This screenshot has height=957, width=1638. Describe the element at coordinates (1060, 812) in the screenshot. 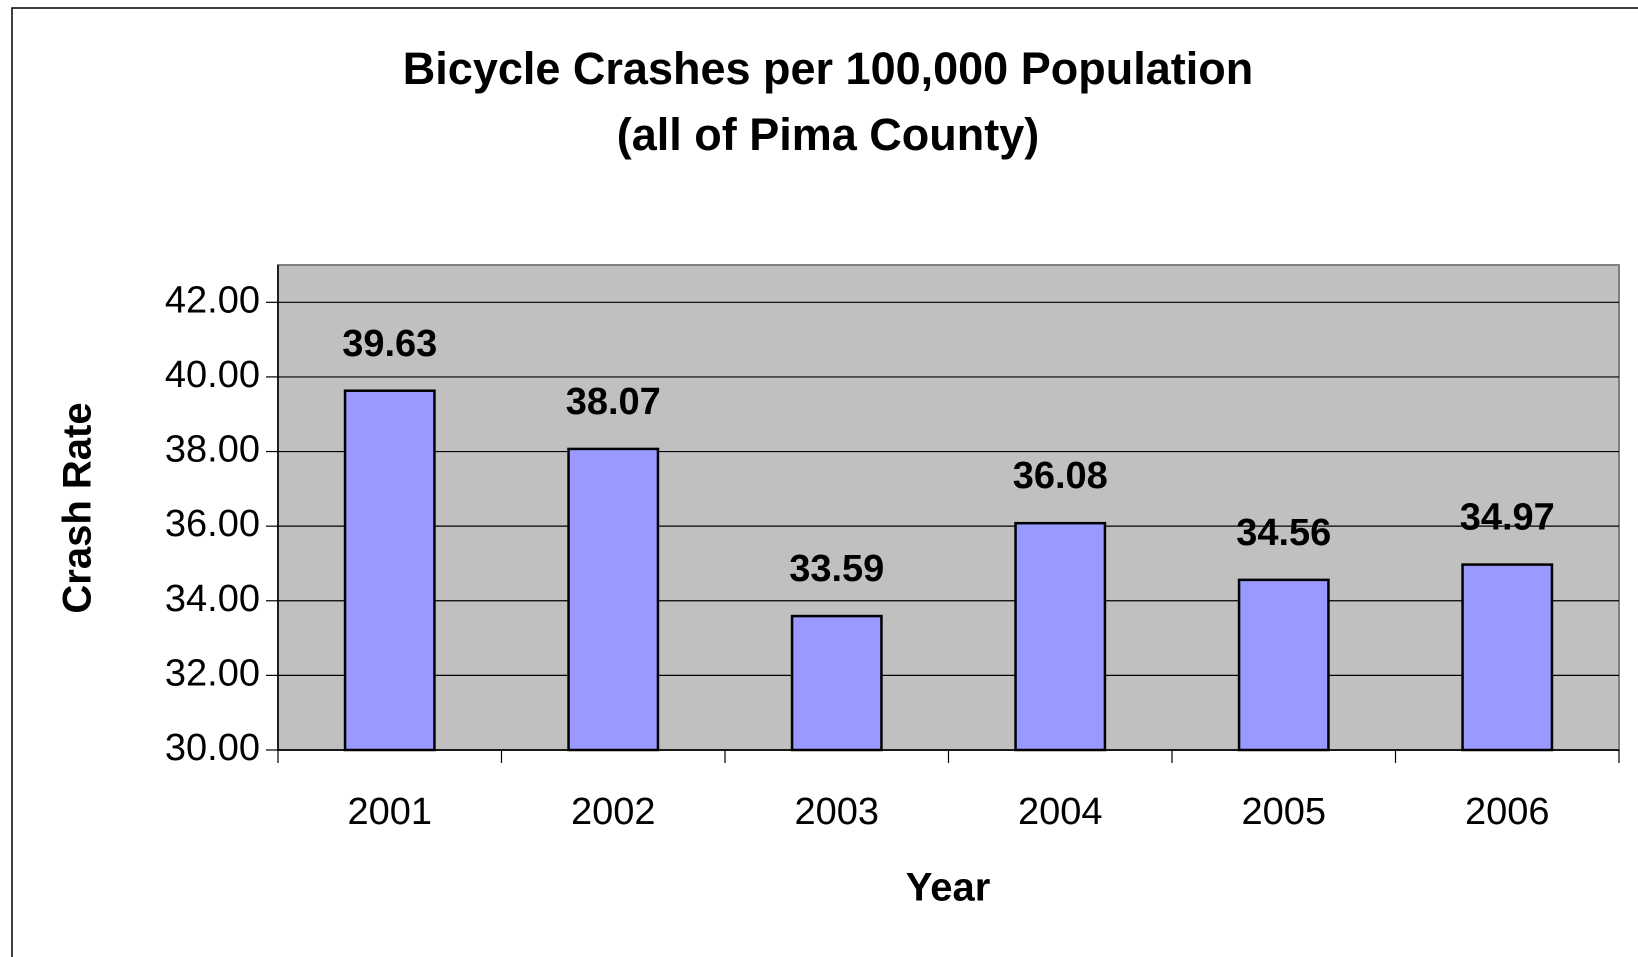

I see `x-tick-label: 2004` at that location.